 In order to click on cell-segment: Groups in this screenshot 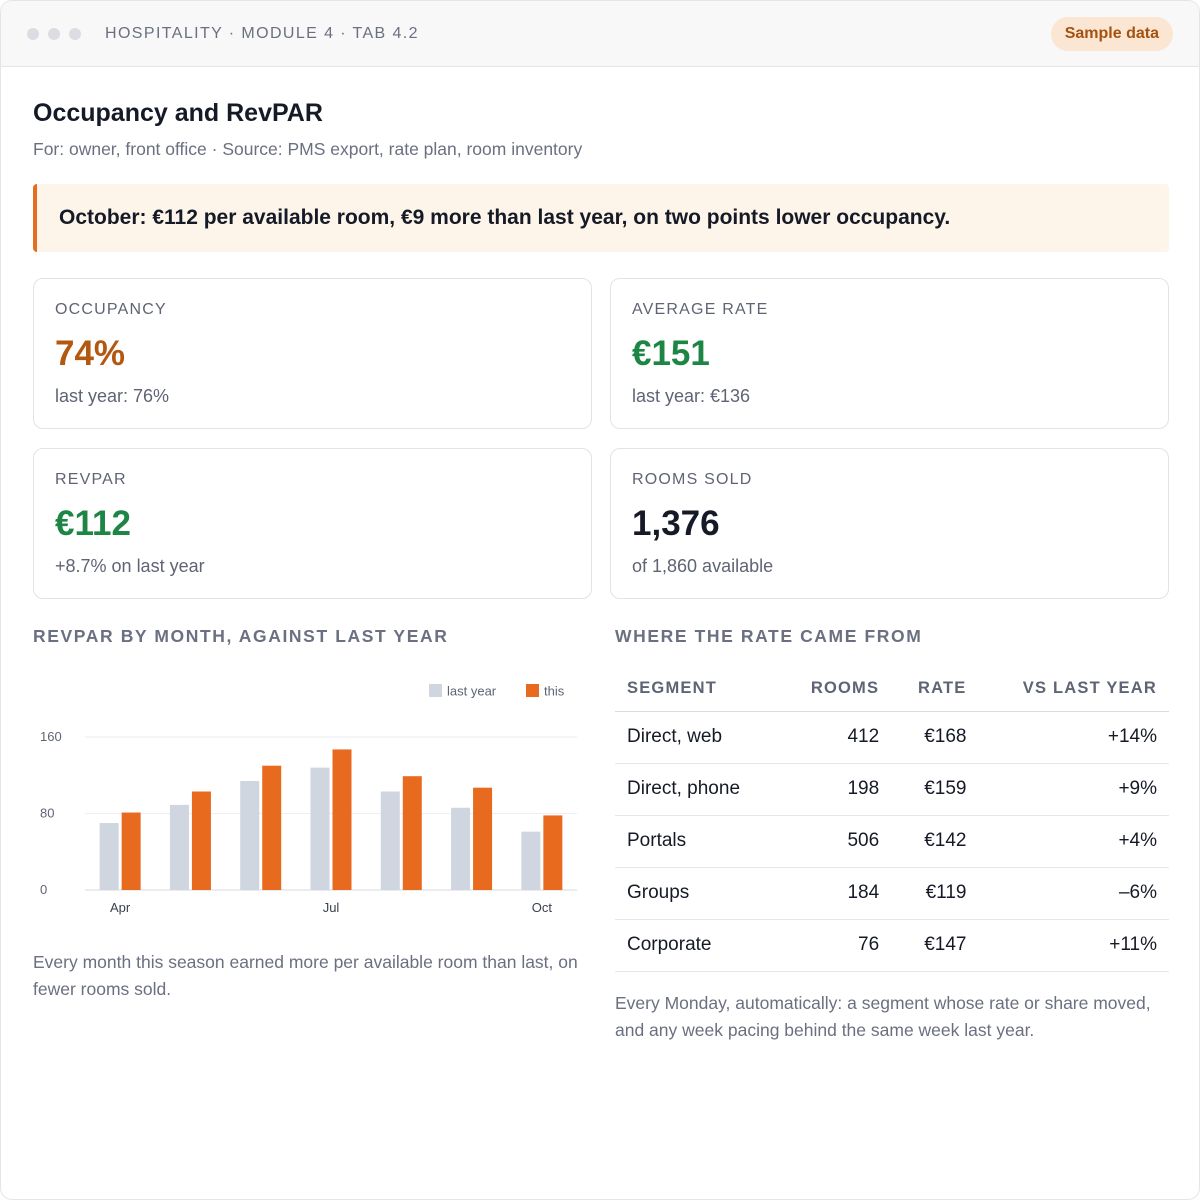, I will do `click(697, 893)`.